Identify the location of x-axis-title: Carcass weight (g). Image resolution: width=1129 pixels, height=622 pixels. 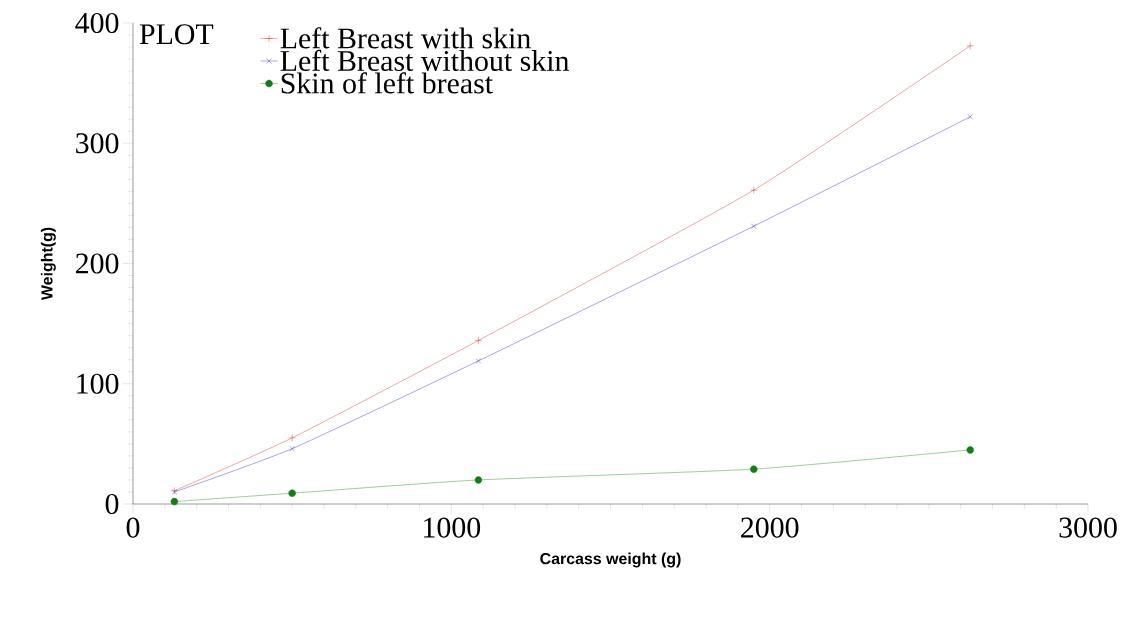
(610, 560).